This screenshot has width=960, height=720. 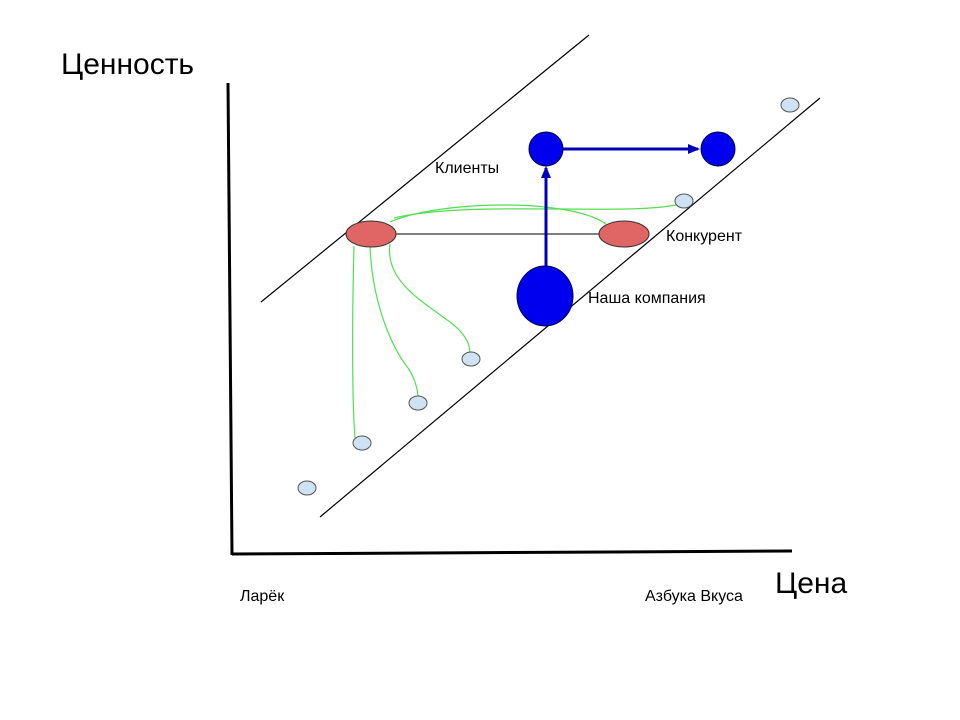 I want to click on x-axis-high-label: Азбука Вкуса, so click(x=694, y=596).